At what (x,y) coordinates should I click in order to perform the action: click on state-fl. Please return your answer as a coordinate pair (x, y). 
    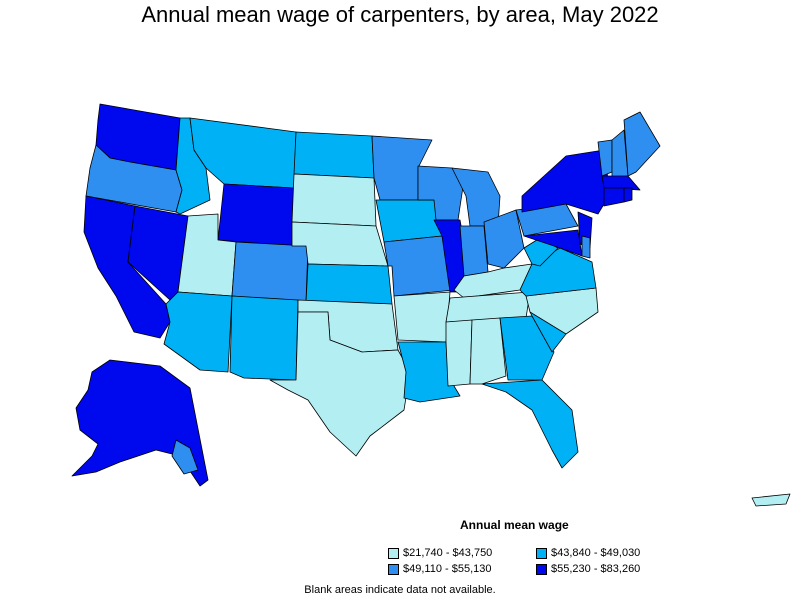
    Looking at the image, I should click on (530, 424).